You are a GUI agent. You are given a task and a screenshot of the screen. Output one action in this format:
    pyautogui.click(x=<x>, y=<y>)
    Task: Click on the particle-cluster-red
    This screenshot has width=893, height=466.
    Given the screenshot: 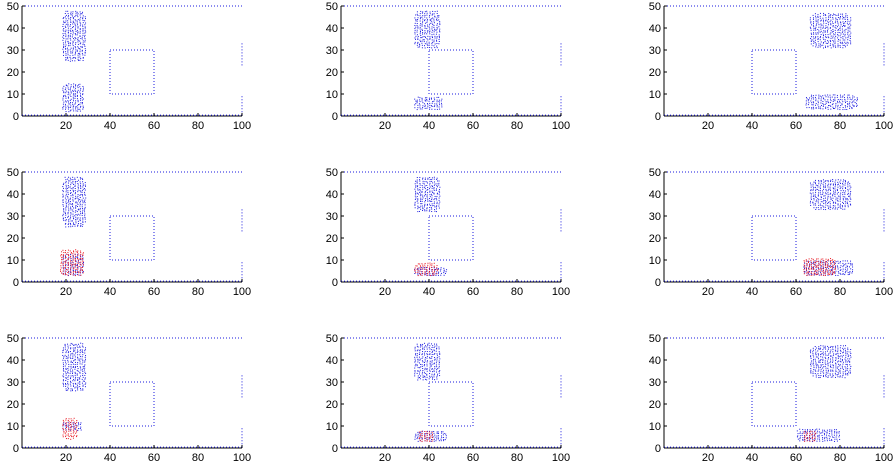 What is the action you would take?
    pyautogui.click(x=810, y=436)
    